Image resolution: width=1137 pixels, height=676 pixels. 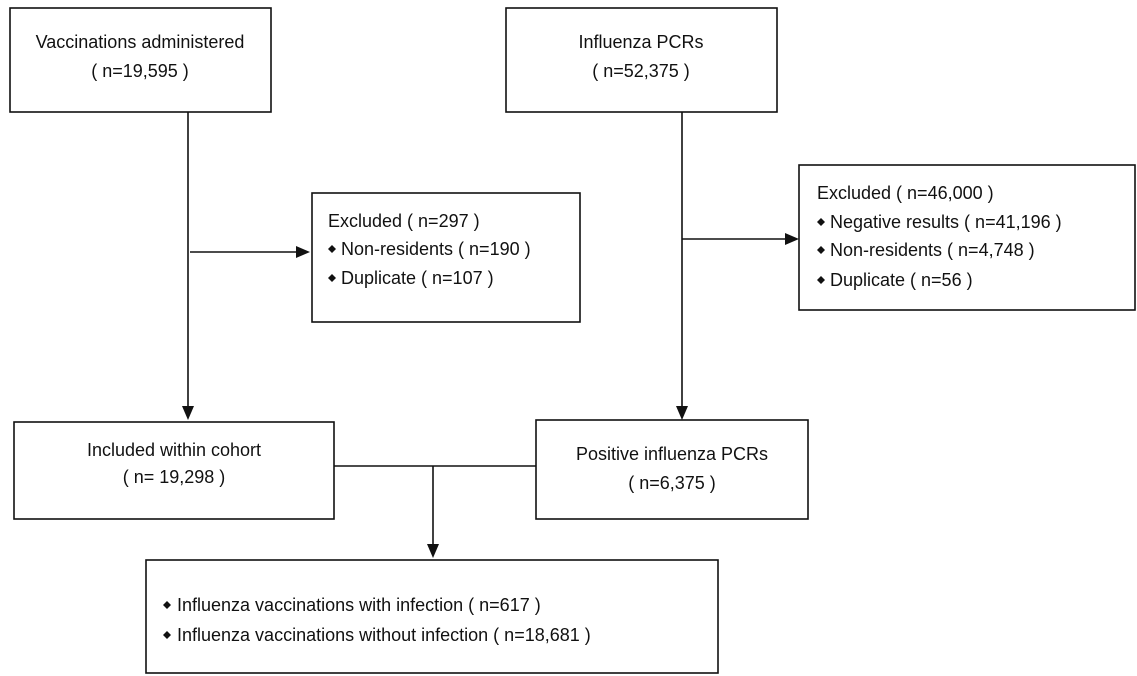 What do you see at coordinates (946, 222) in the screenshot?
I see `box-text: Negative results ( n=41,196 )` at bounding box center [946, 222].